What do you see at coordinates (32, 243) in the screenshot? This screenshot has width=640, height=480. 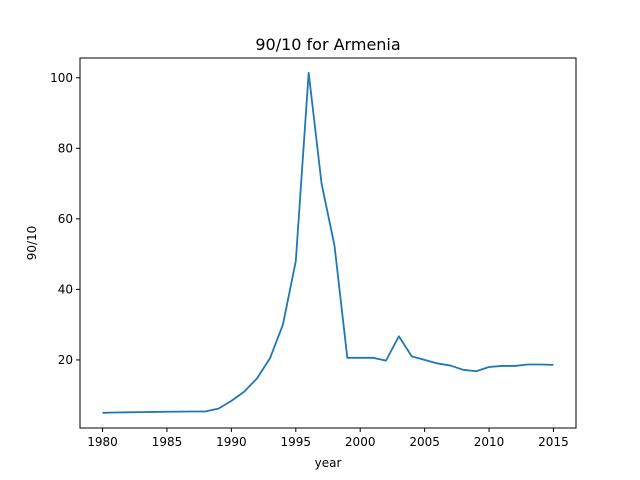 I see `y-axis-label: 90/10` at bounding box center [32, 243].